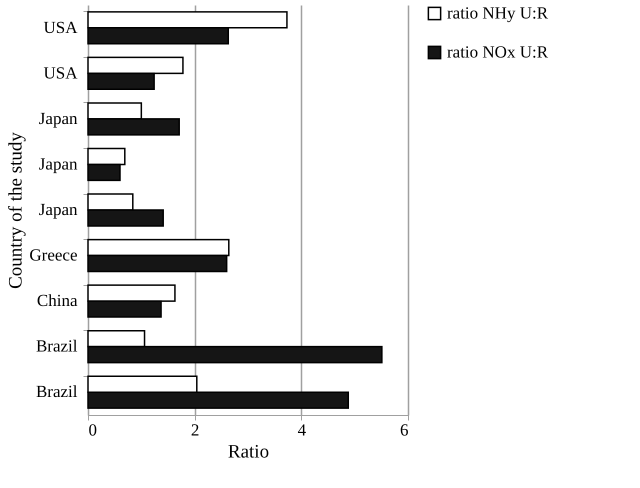 This screenshot has height=488, width=640. Describe the element at coordinates (92, 430) in the screenshot. I see `x-tick-label: 0` at that location.